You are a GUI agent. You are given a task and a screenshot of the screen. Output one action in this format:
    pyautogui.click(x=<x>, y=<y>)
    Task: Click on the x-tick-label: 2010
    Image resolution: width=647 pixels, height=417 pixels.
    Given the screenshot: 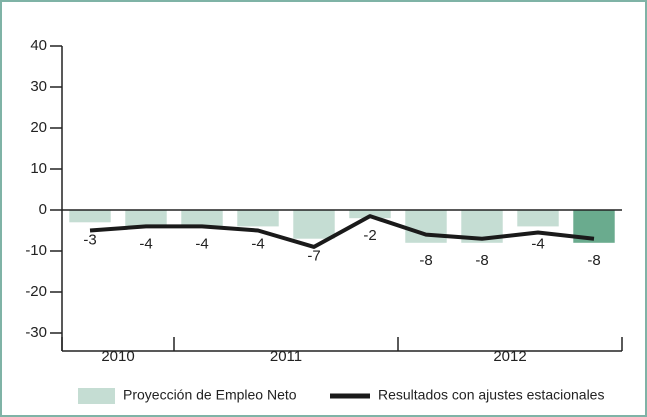 What is the action you would take?
    pyautogui.click(x=117, y=356)
    